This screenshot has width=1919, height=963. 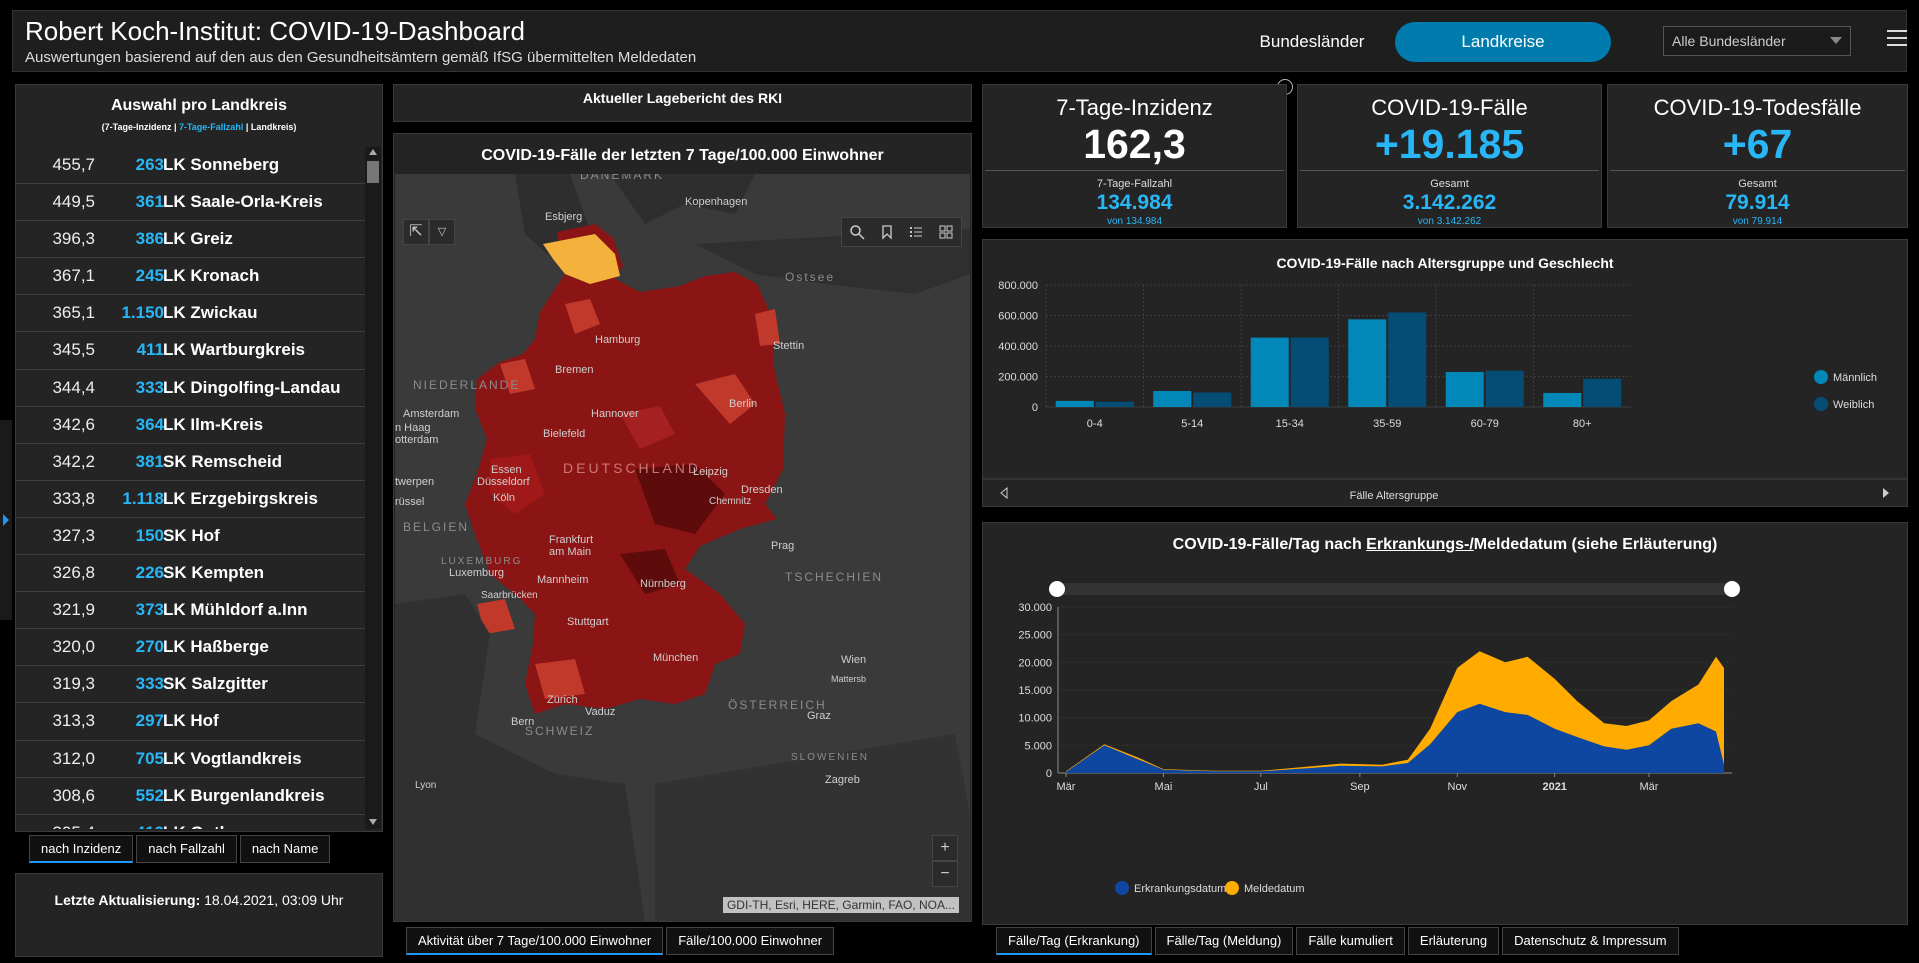 What do you see at coordinates (186, 849) in the screenshot?
I see `tab-nach-fallzahl: nach Fallzahl` at bounding box center [186, 849].